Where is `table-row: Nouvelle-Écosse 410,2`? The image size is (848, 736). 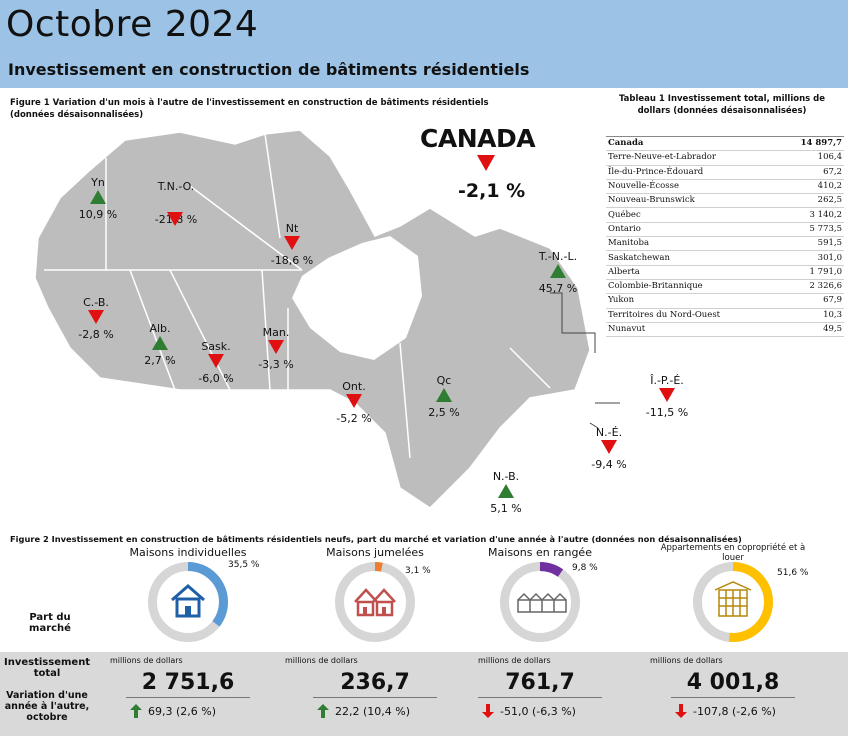
table-row: Nouvelle-Écosse 410,2 is located at coordinates (725, 187).